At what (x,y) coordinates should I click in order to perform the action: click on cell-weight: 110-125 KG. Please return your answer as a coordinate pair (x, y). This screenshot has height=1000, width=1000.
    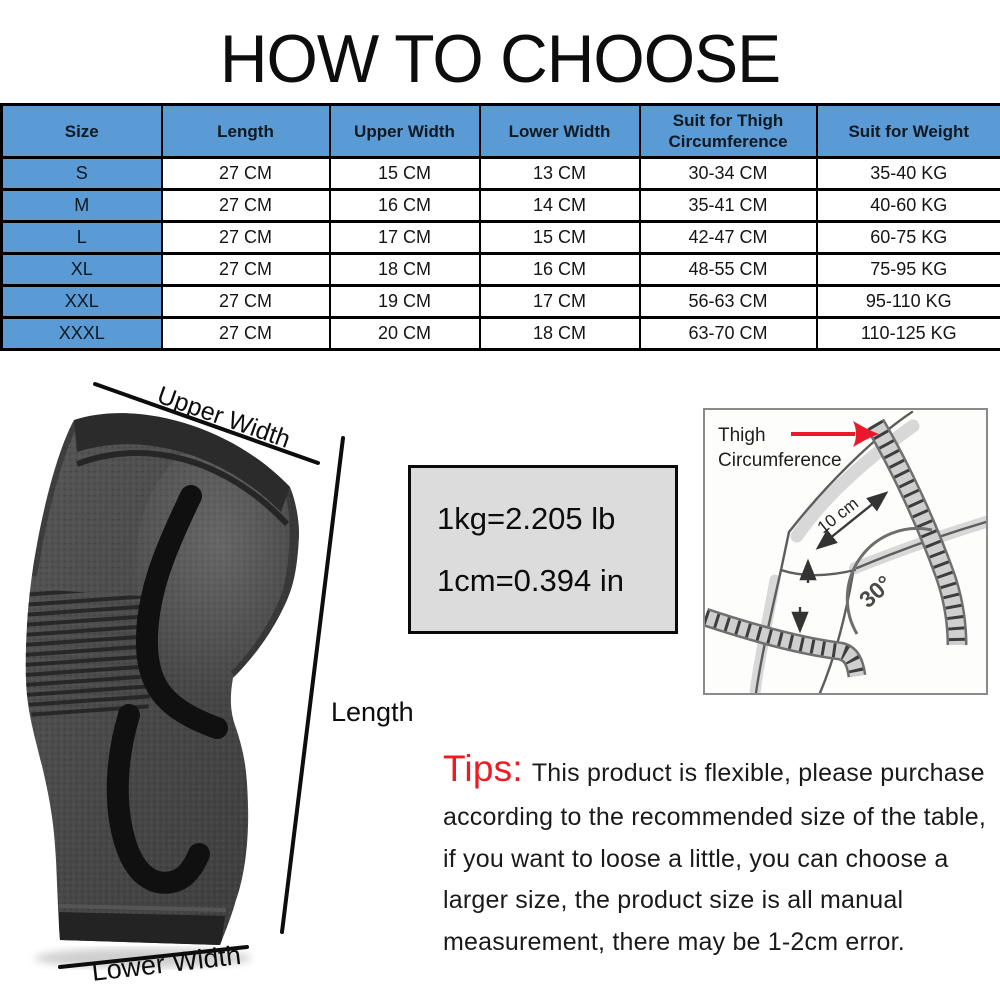
    Looking at the image, I should click on (907, 333).